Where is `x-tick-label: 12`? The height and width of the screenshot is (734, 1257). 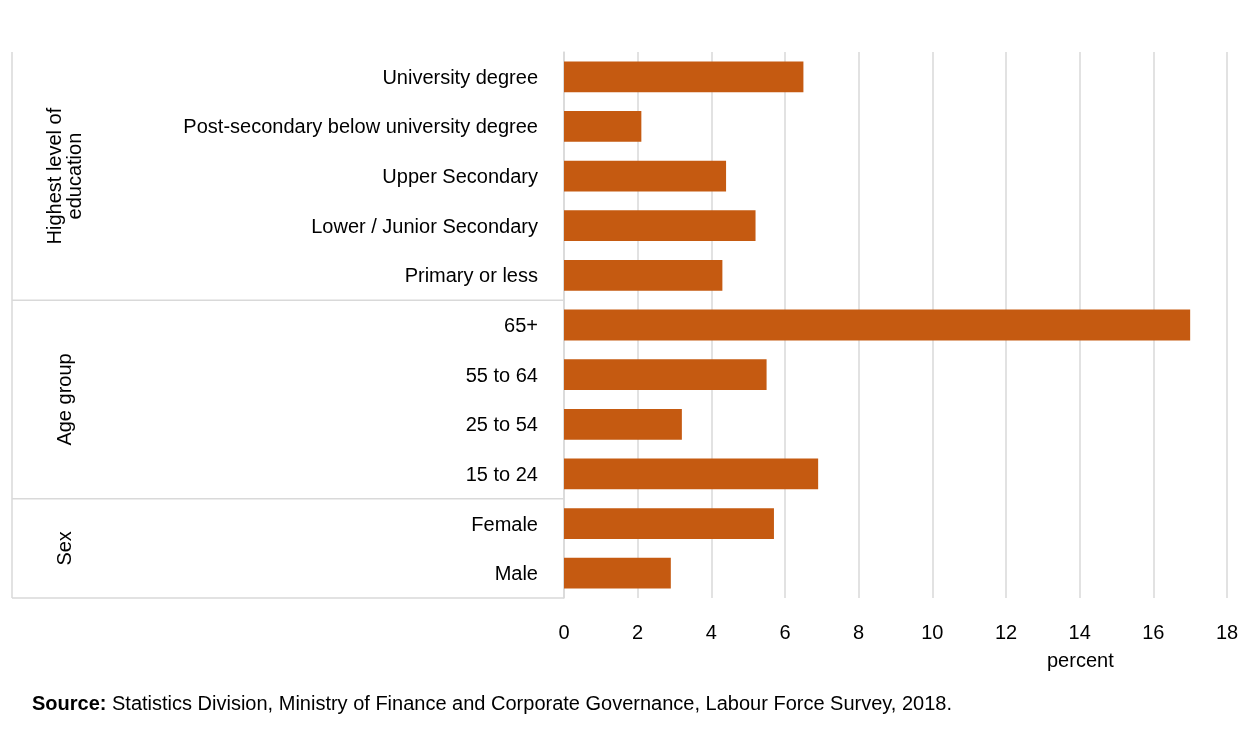
x-tick-label: 12 is located at coordinates (1006, 632).